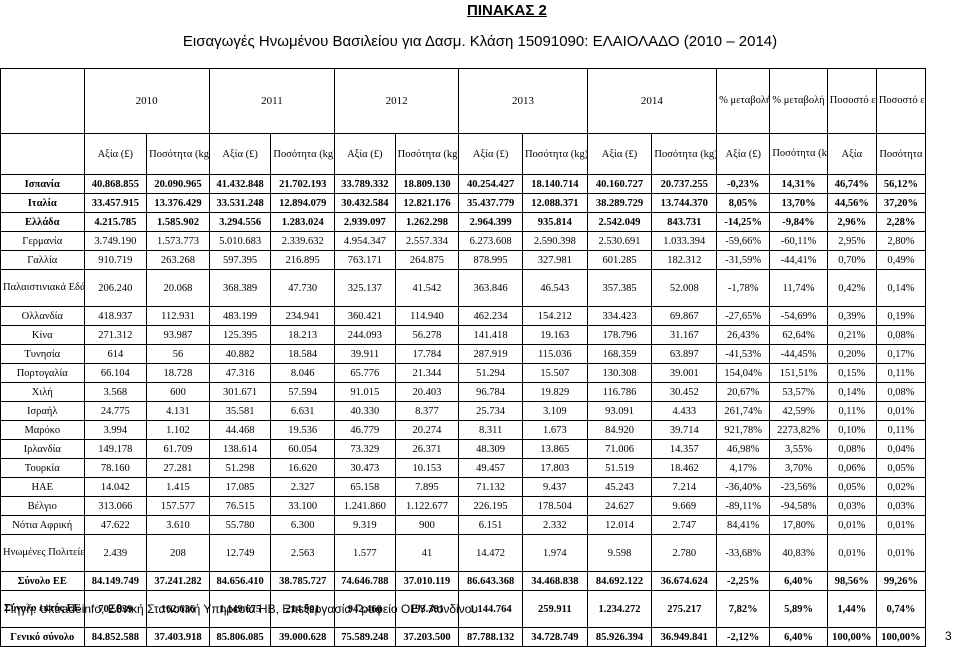 Image resolution: width=960 pixels, height=647 pixels. What do you see at coordinates (743, 335) in the screenshot?
I see `pct-cell: 26,43%` at bounding box center [743, 335].